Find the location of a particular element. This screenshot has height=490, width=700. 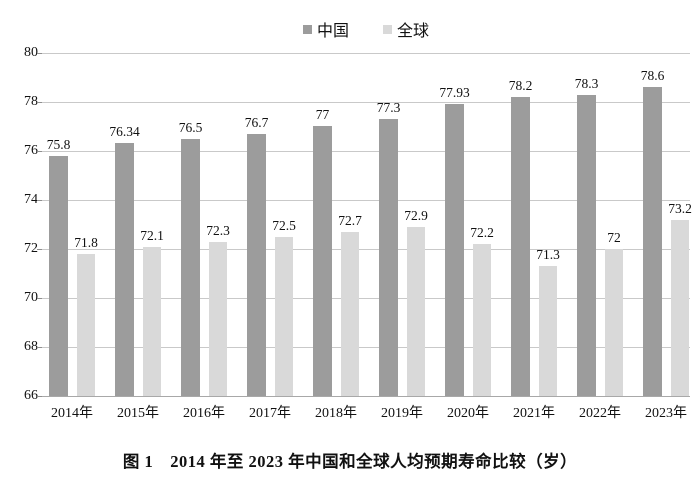

x-axis-tick-label-2022年: 2022年 is located at coordinates (600, 413).